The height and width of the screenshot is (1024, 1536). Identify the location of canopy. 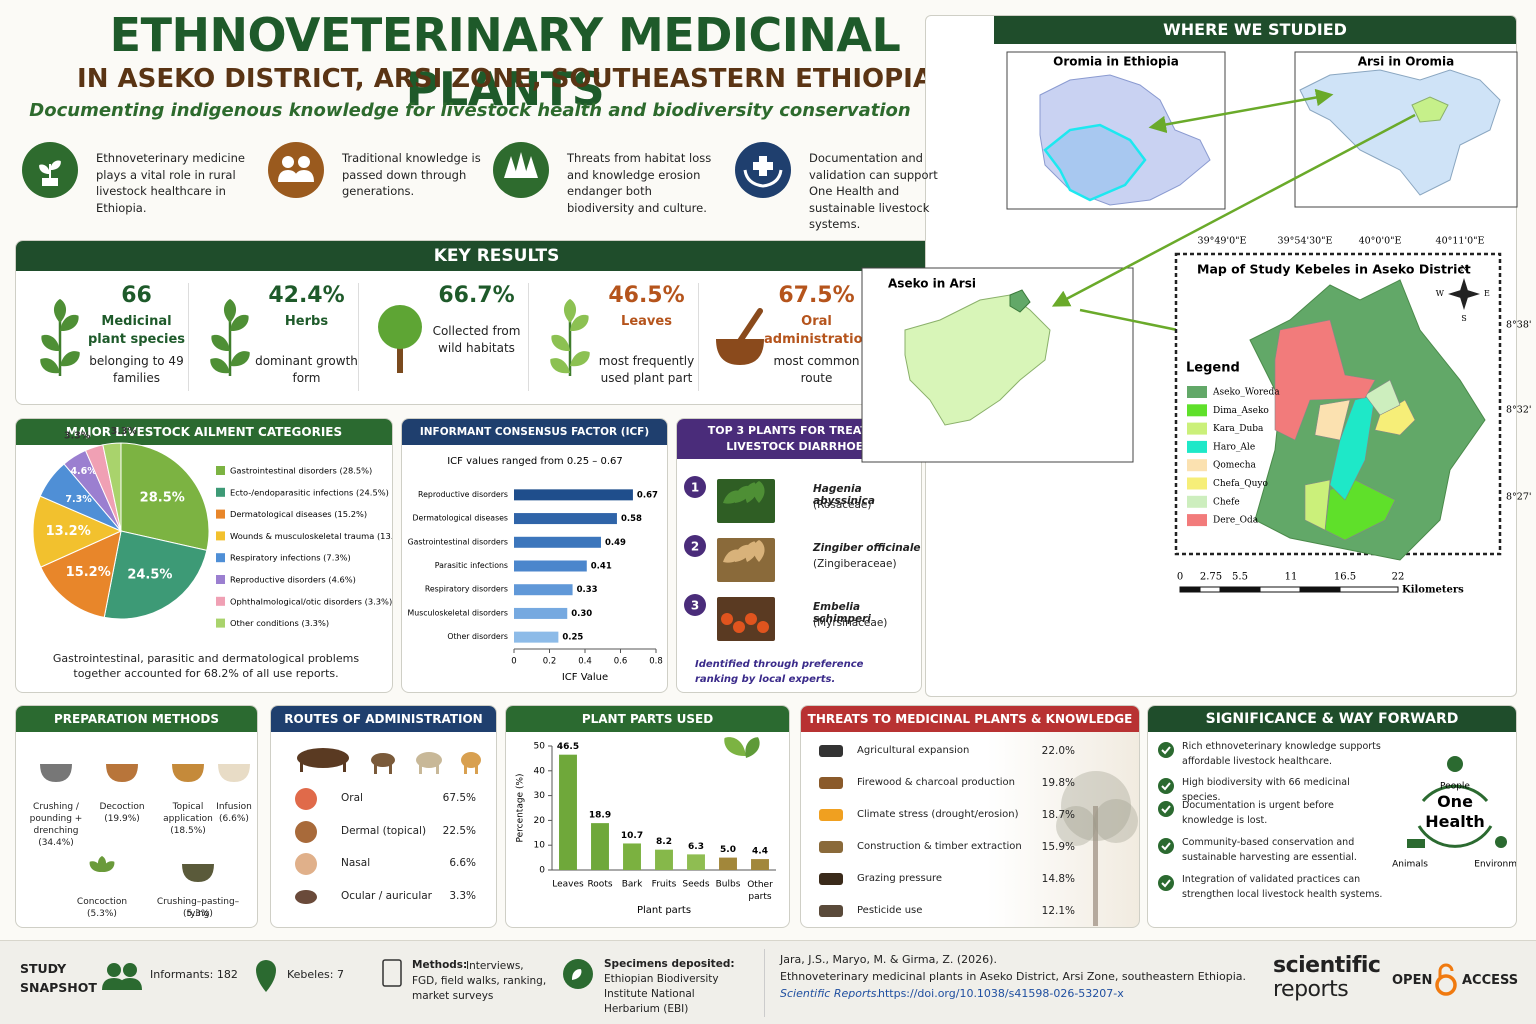
(1096, 806).